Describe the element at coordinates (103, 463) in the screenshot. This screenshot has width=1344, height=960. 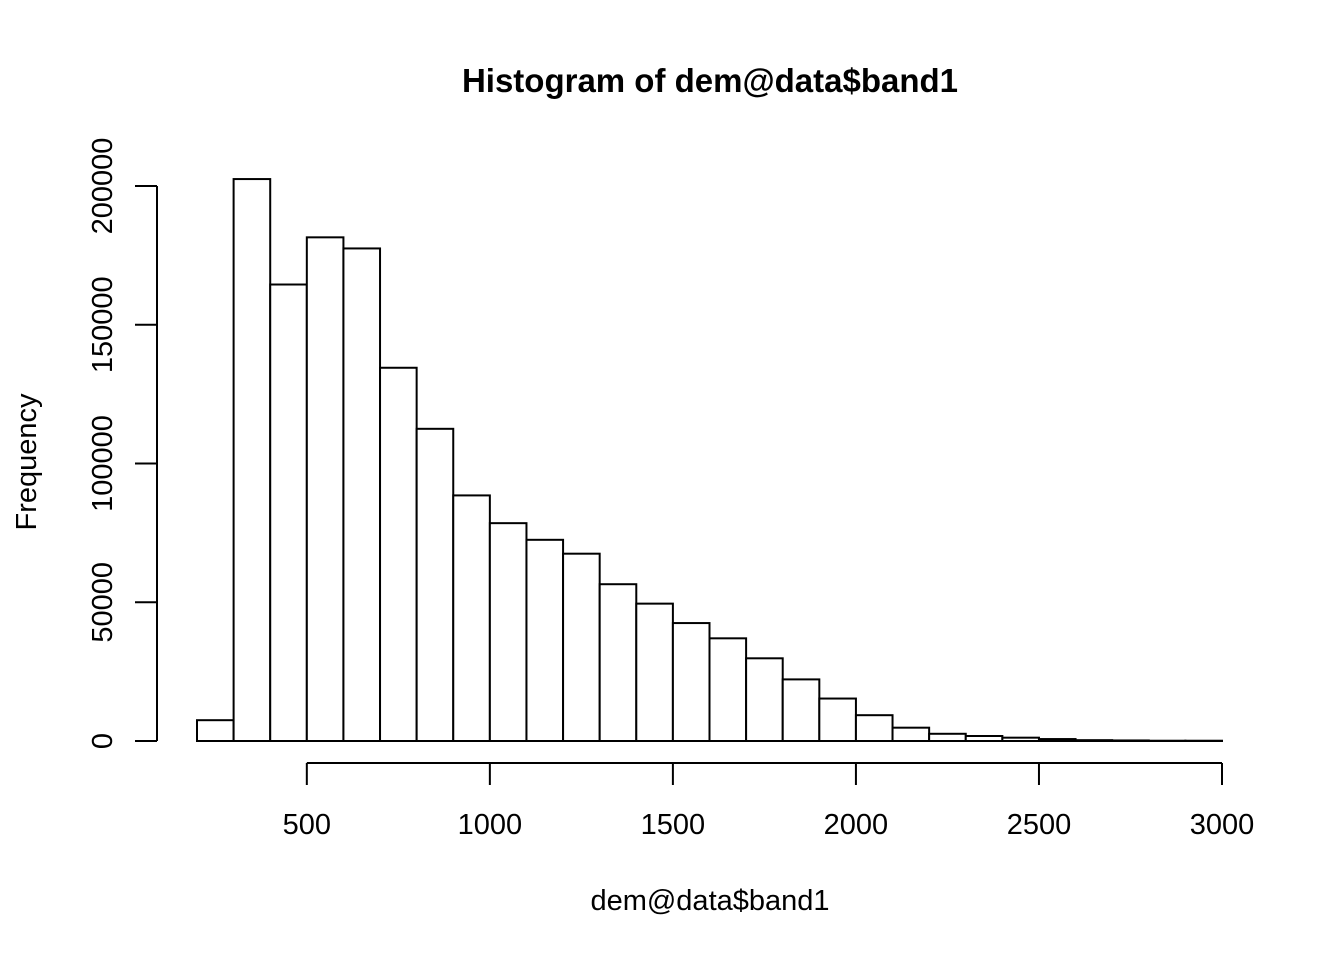
I see `y-tick-label: 100000` at that location.